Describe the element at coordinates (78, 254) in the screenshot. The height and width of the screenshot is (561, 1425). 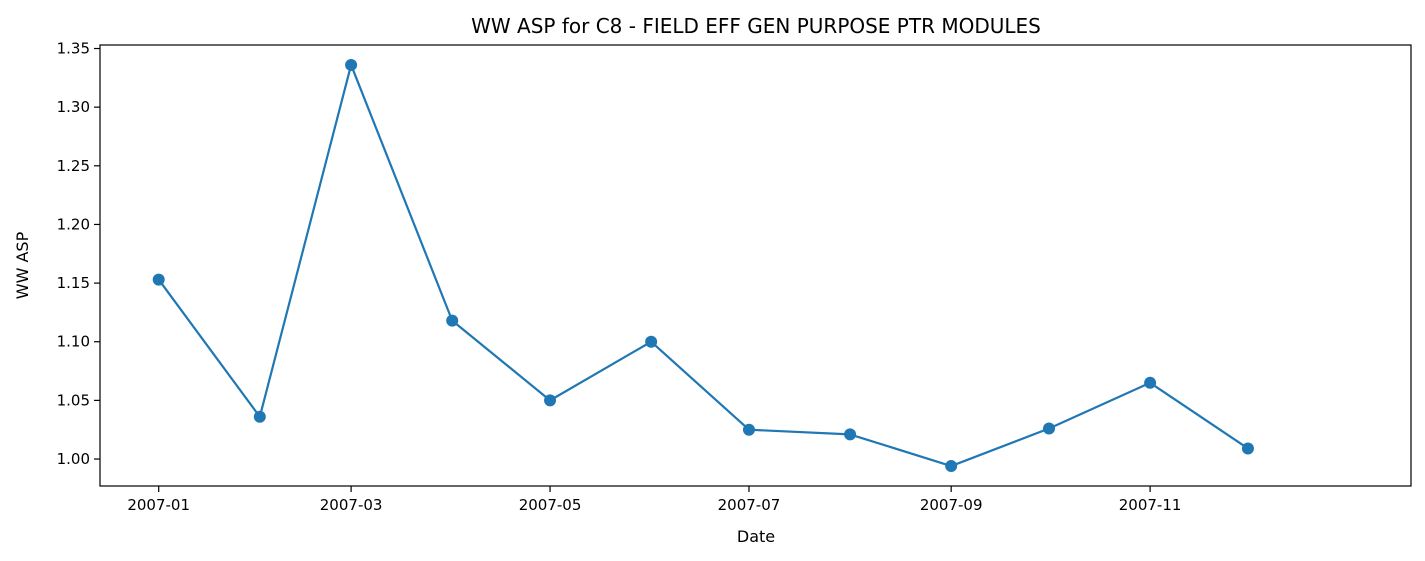
I see `y-axis: 1.00 1.05 1.10 1.15 1.20 1.25 1.30 1.35` at that location.